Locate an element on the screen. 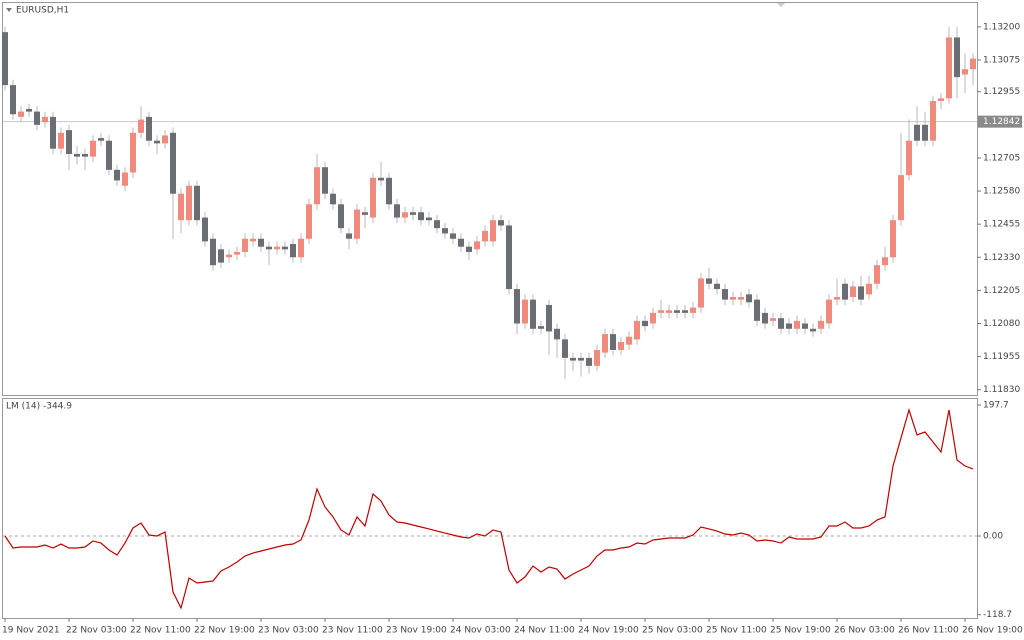  y-tick-label: 1.12705 is located at coordinates (1001, 158).